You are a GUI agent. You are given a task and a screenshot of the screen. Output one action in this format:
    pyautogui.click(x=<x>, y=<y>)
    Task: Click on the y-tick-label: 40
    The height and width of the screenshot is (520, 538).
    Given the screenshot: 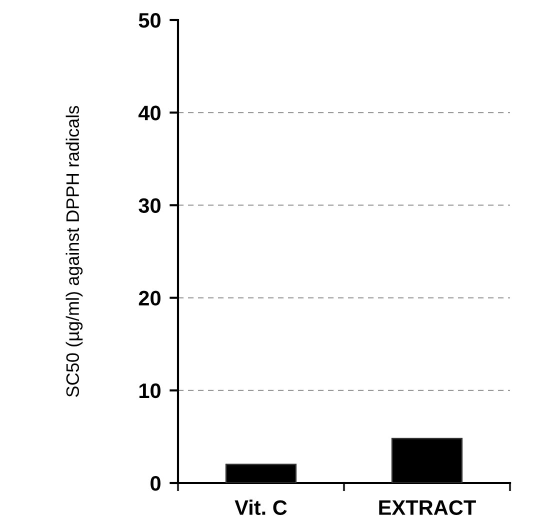 What is the action you would take?
    pyautogui.click(x=149, y=113)
    